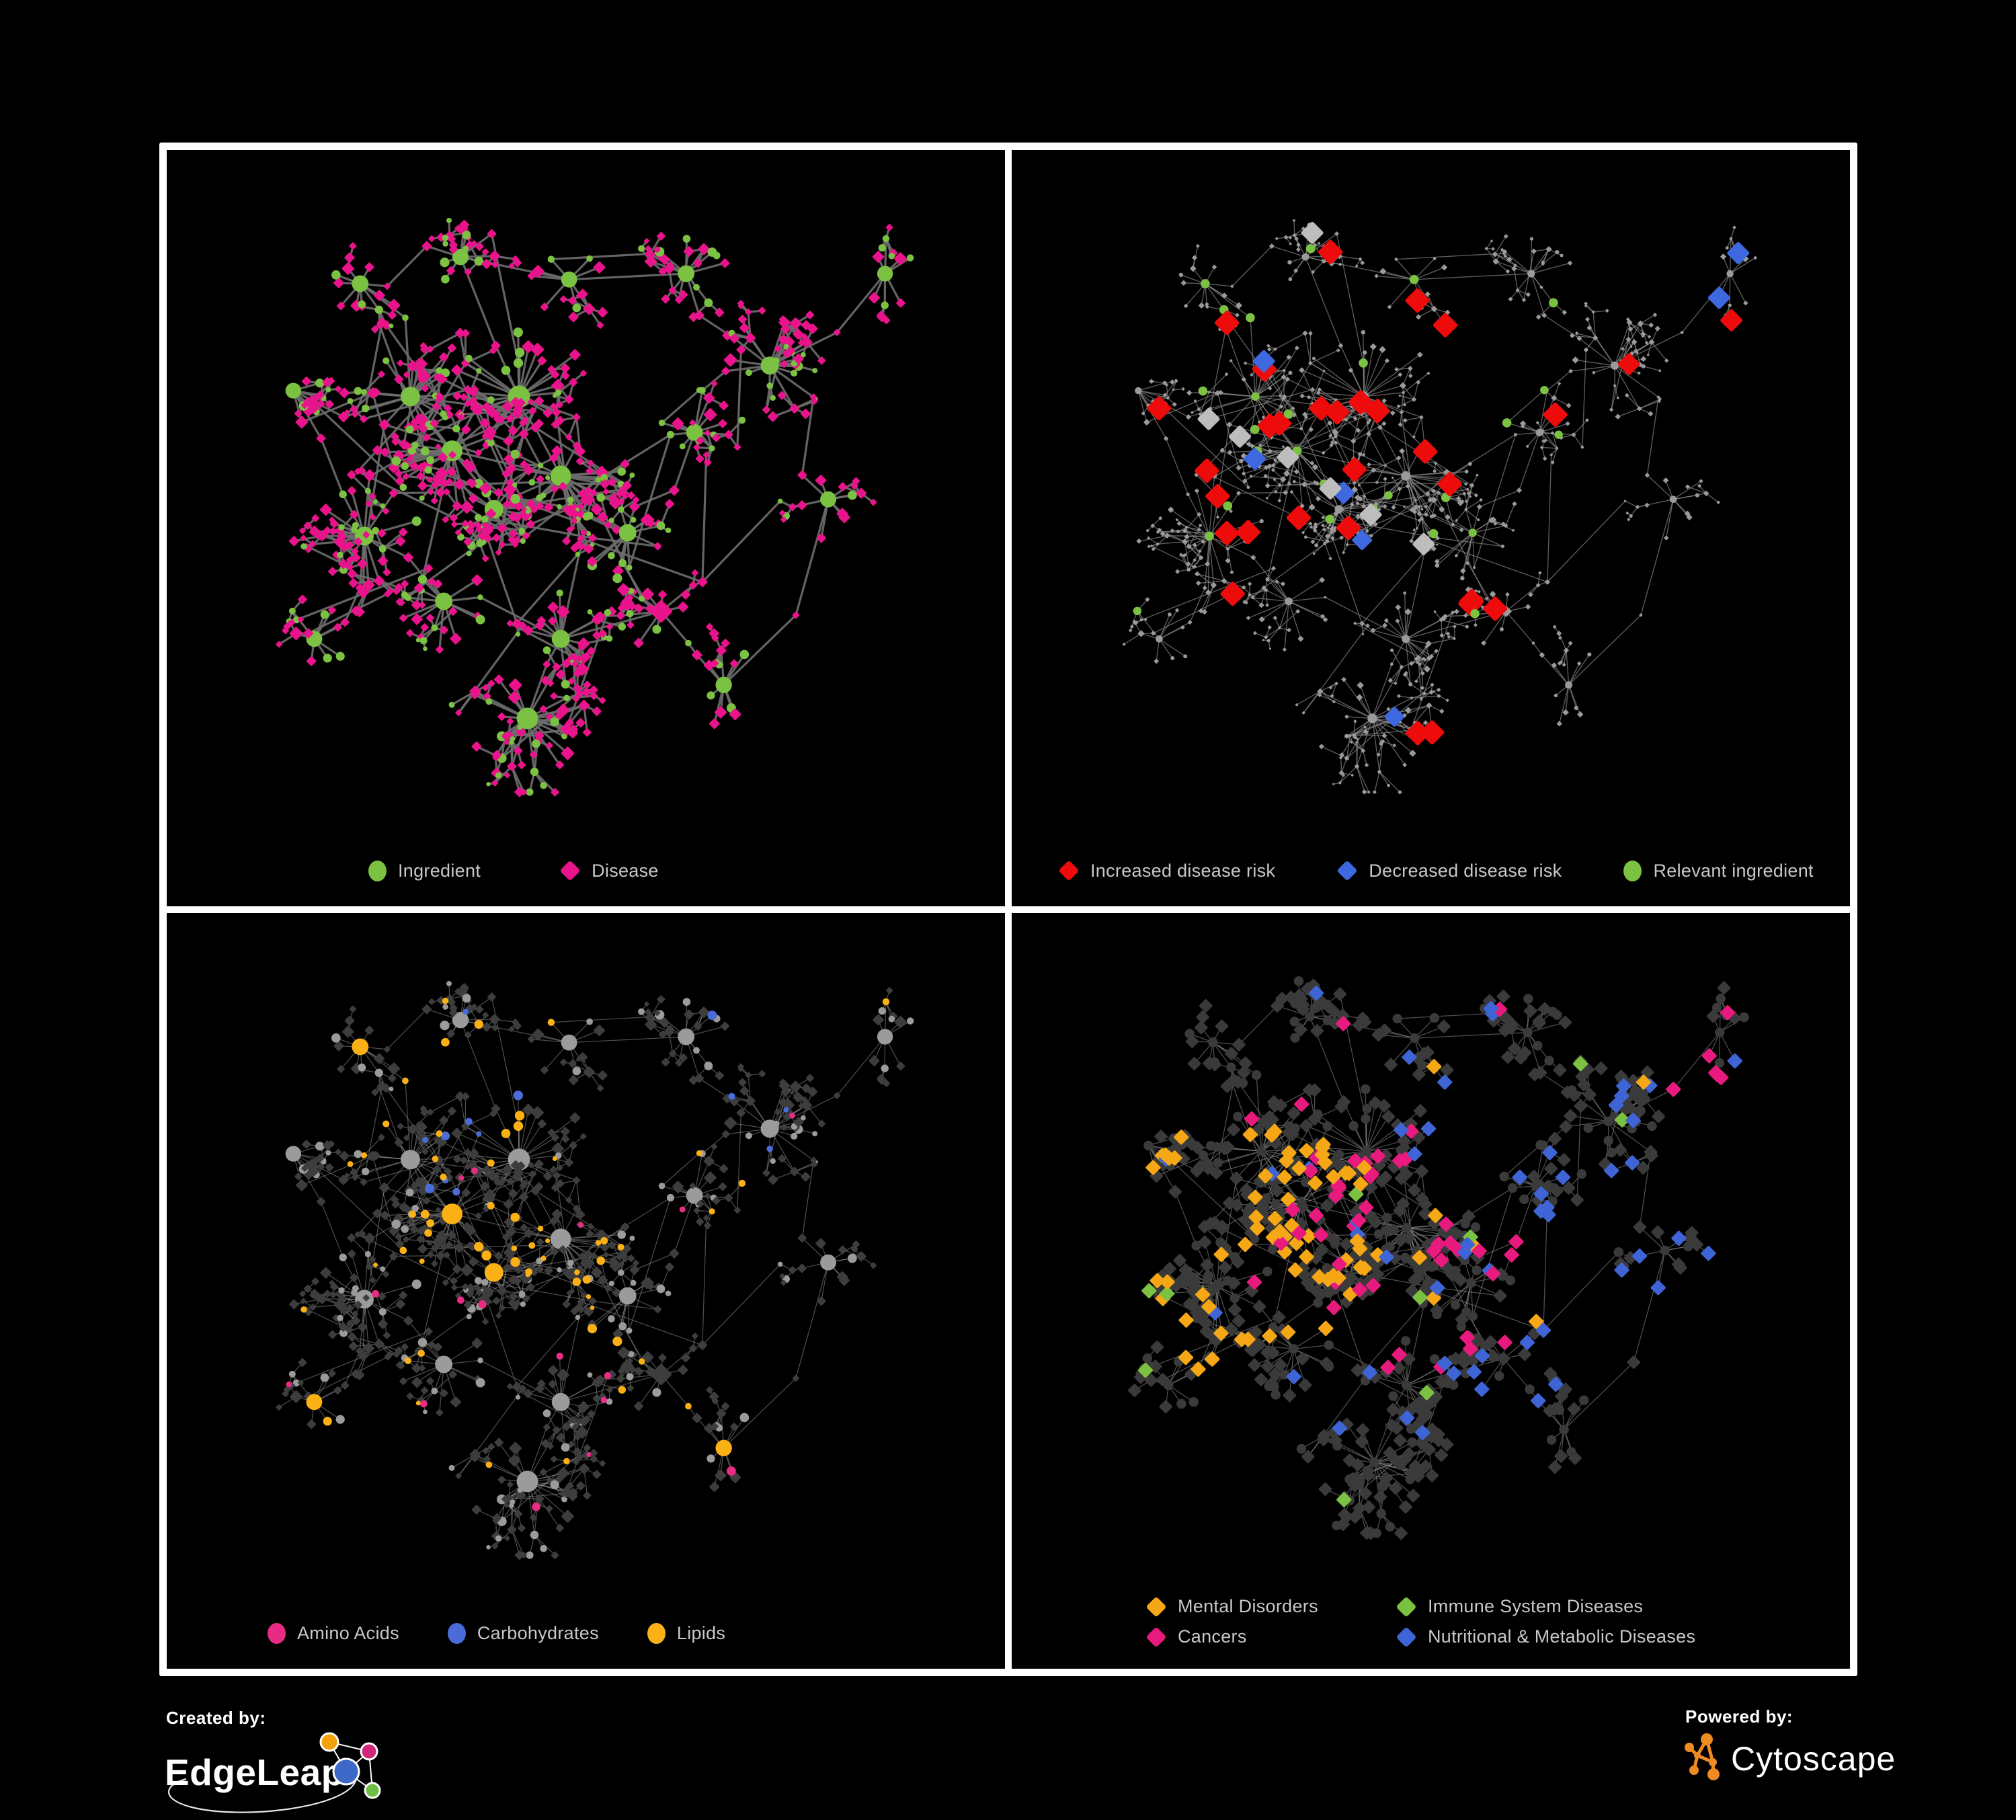 Image resolution: width=2016 pixels, height=1820 pixels. Describe the element at coordinates (369, 1751) in the screenshot. I see `edgeleap-node-pink-icon` at that location.